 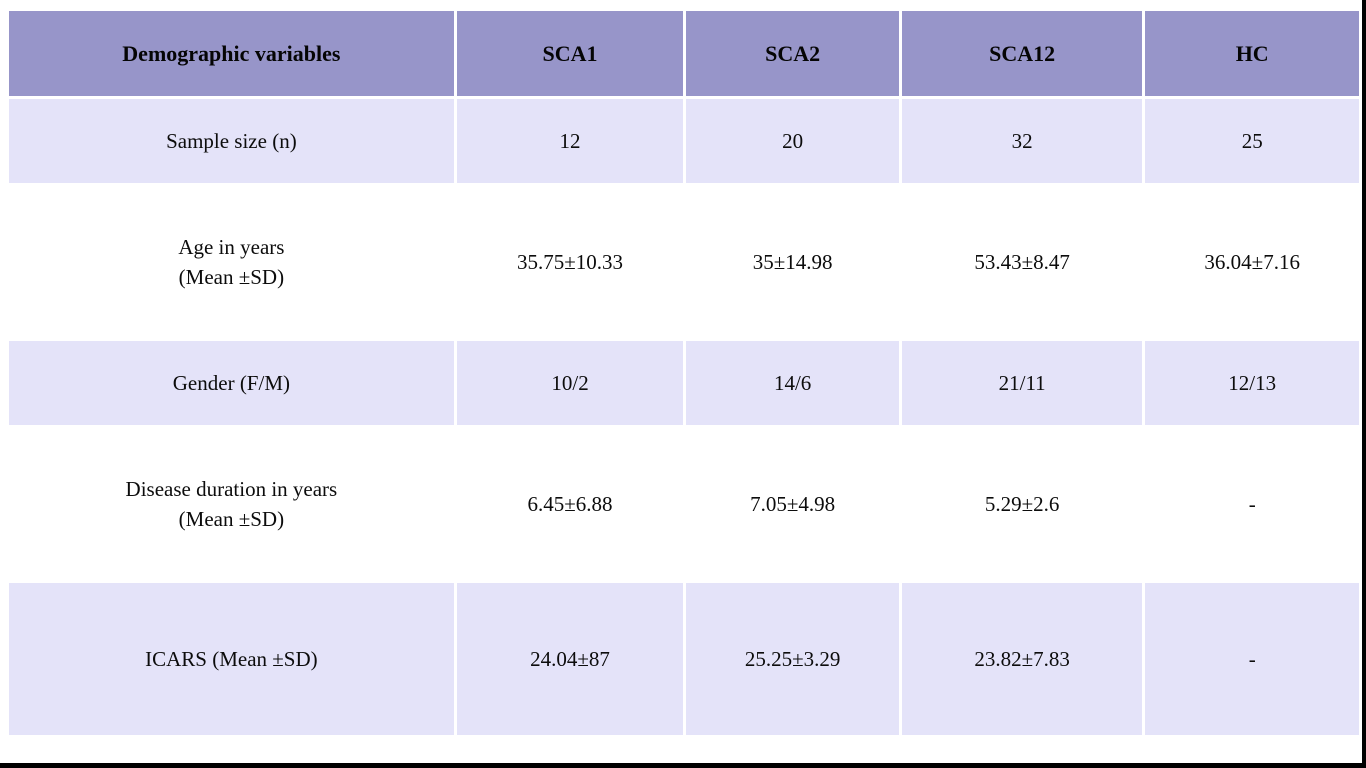 I want to click on value-cell: 20, so click(x=792, y=141).